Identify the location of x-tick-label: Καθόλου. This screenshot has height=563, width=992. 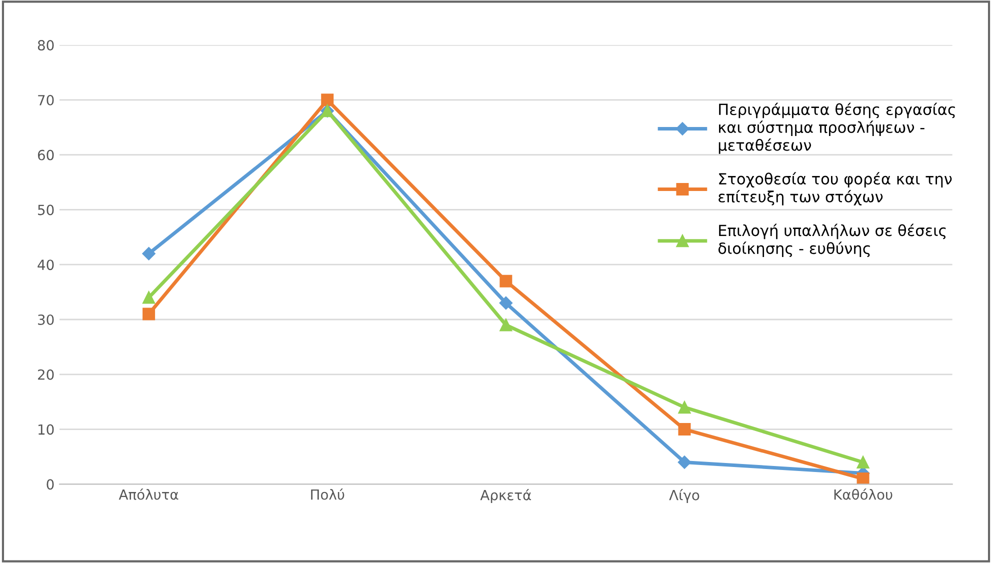
(863, 494).